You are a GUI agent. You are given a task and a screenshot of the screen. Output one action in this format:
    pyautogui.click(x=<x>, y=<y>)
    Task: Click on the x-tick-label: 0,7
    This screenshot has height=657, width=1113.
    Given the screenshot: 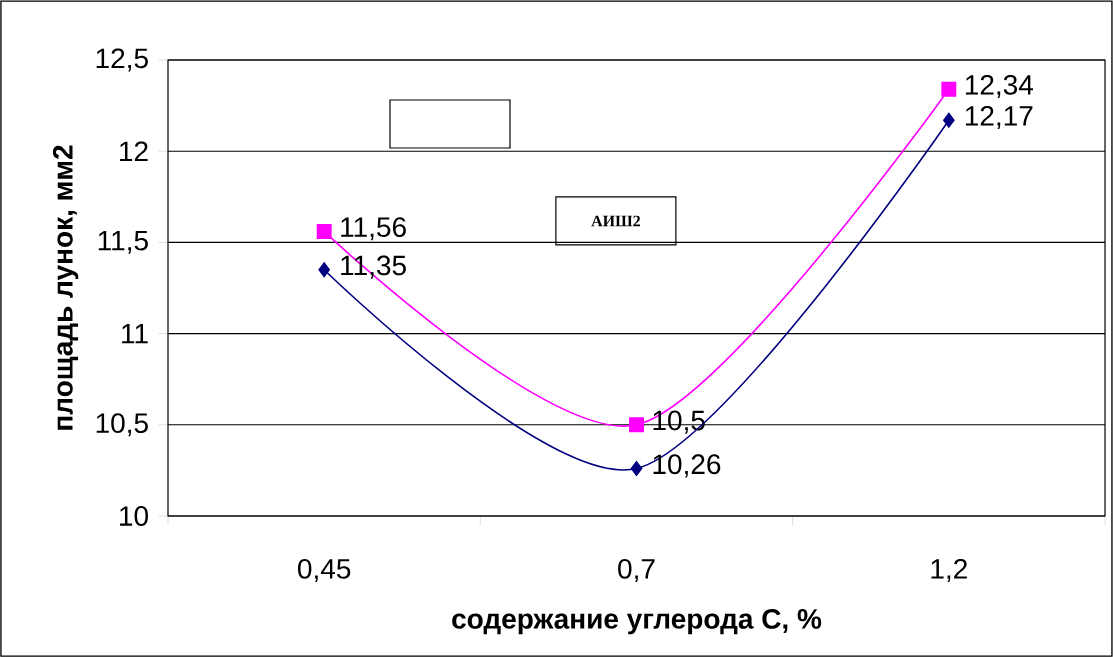 What is the action you would take?
    pyautogui.click(x=636, y=570)
    